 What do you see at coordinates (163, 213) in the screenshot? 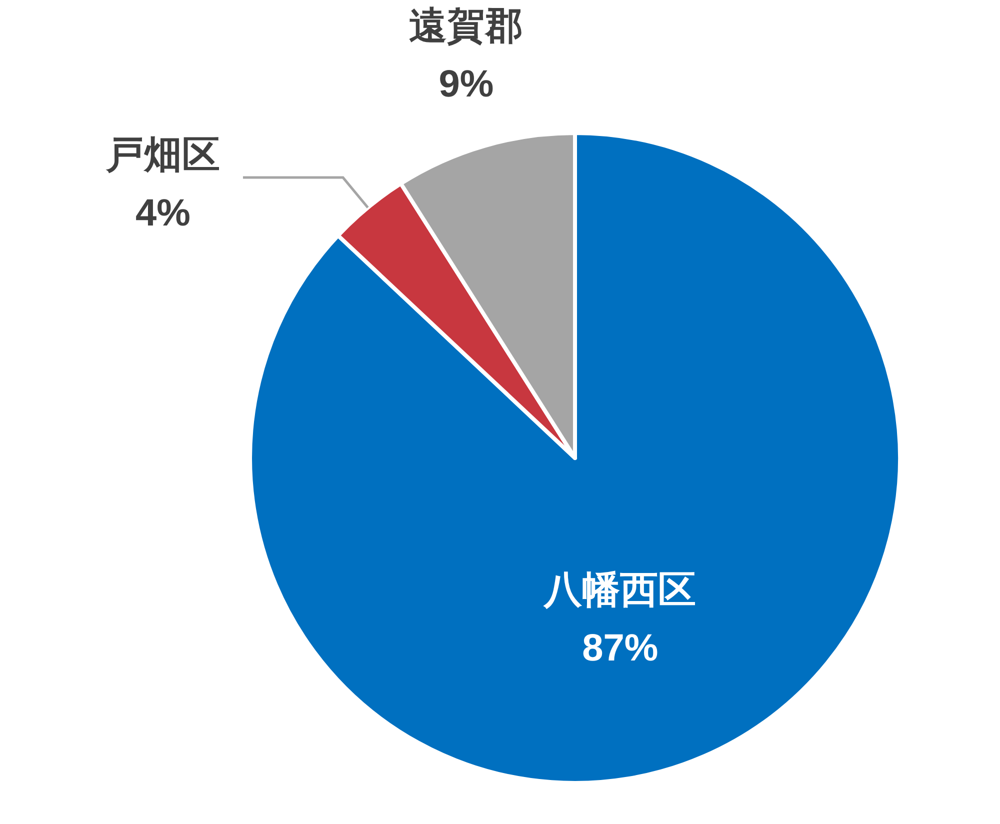
I see `data-label: 4%` at bounding box center [163, 213].